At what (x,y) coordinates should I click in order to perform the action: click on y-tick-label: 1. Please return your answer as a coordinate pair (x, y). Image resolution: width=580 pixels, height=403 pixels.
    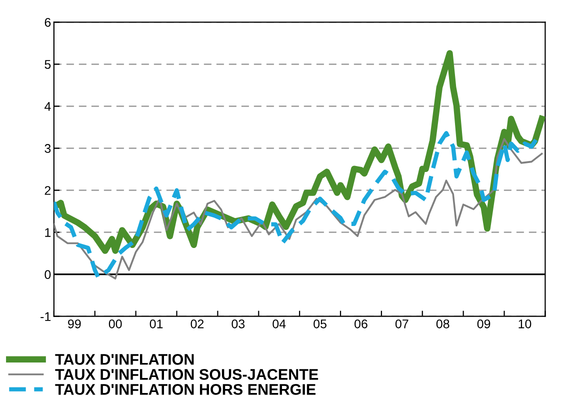
    Looking at the image, I should click on (48, 232).